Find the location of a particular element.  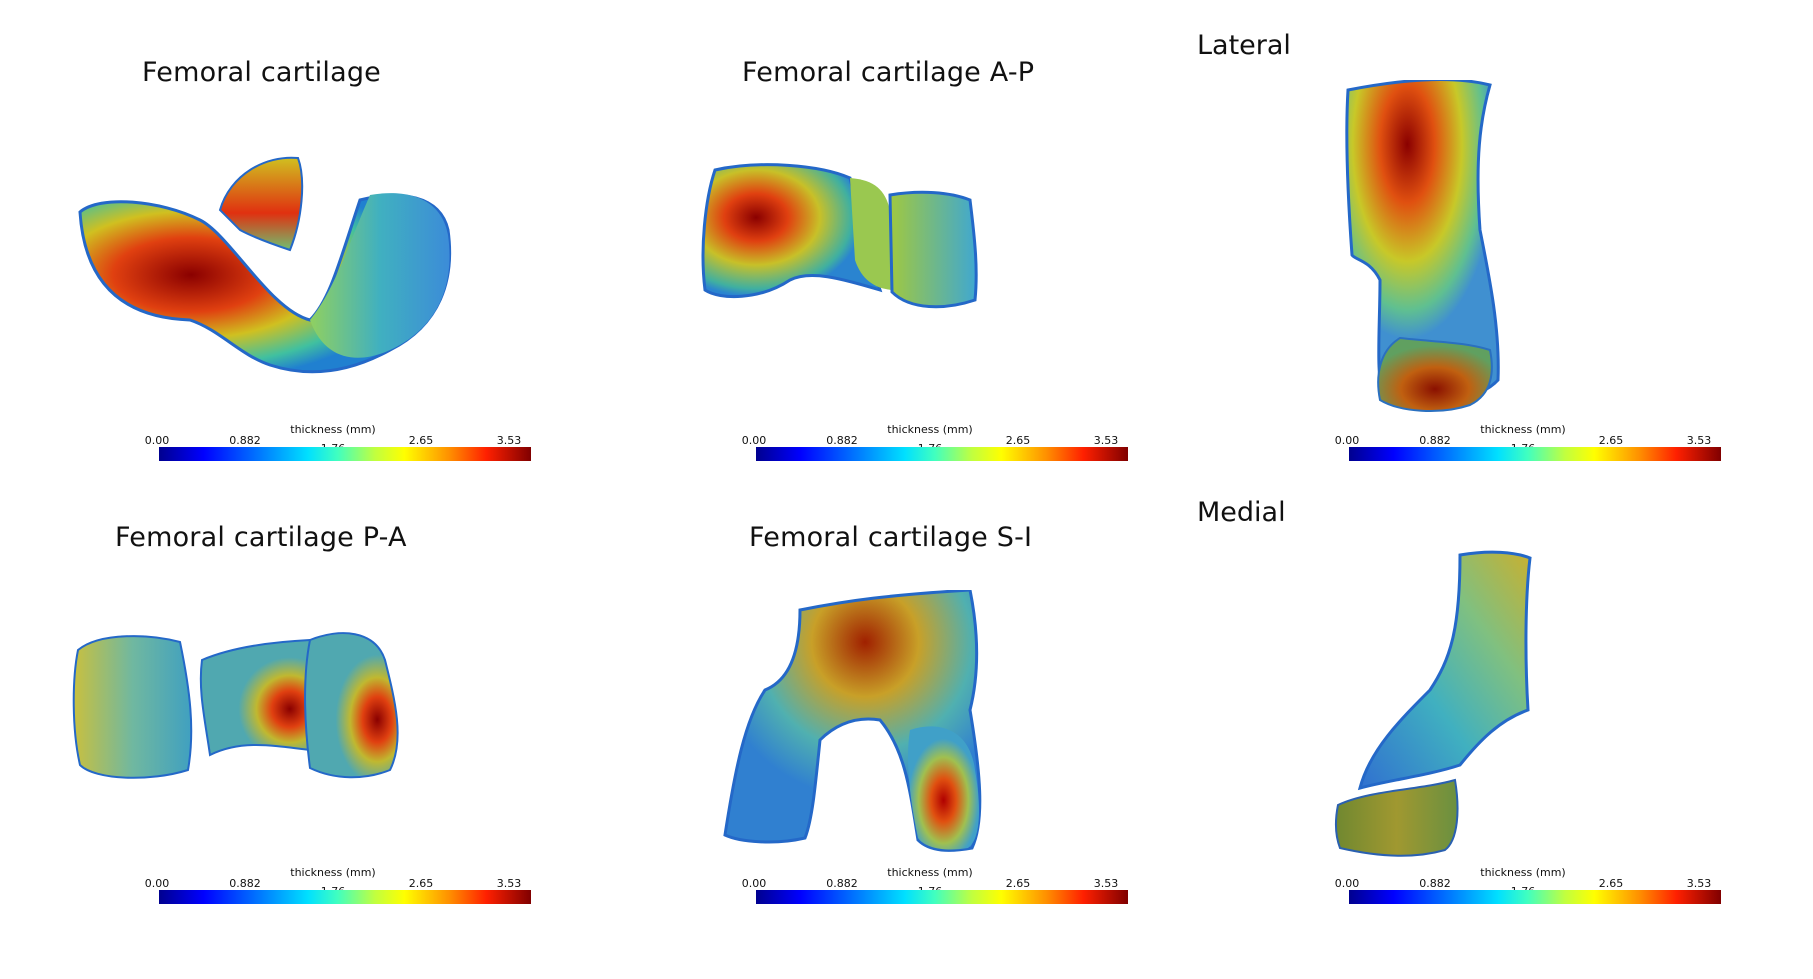

lateral-label: Lateral is located at coordinates (1244, 45).